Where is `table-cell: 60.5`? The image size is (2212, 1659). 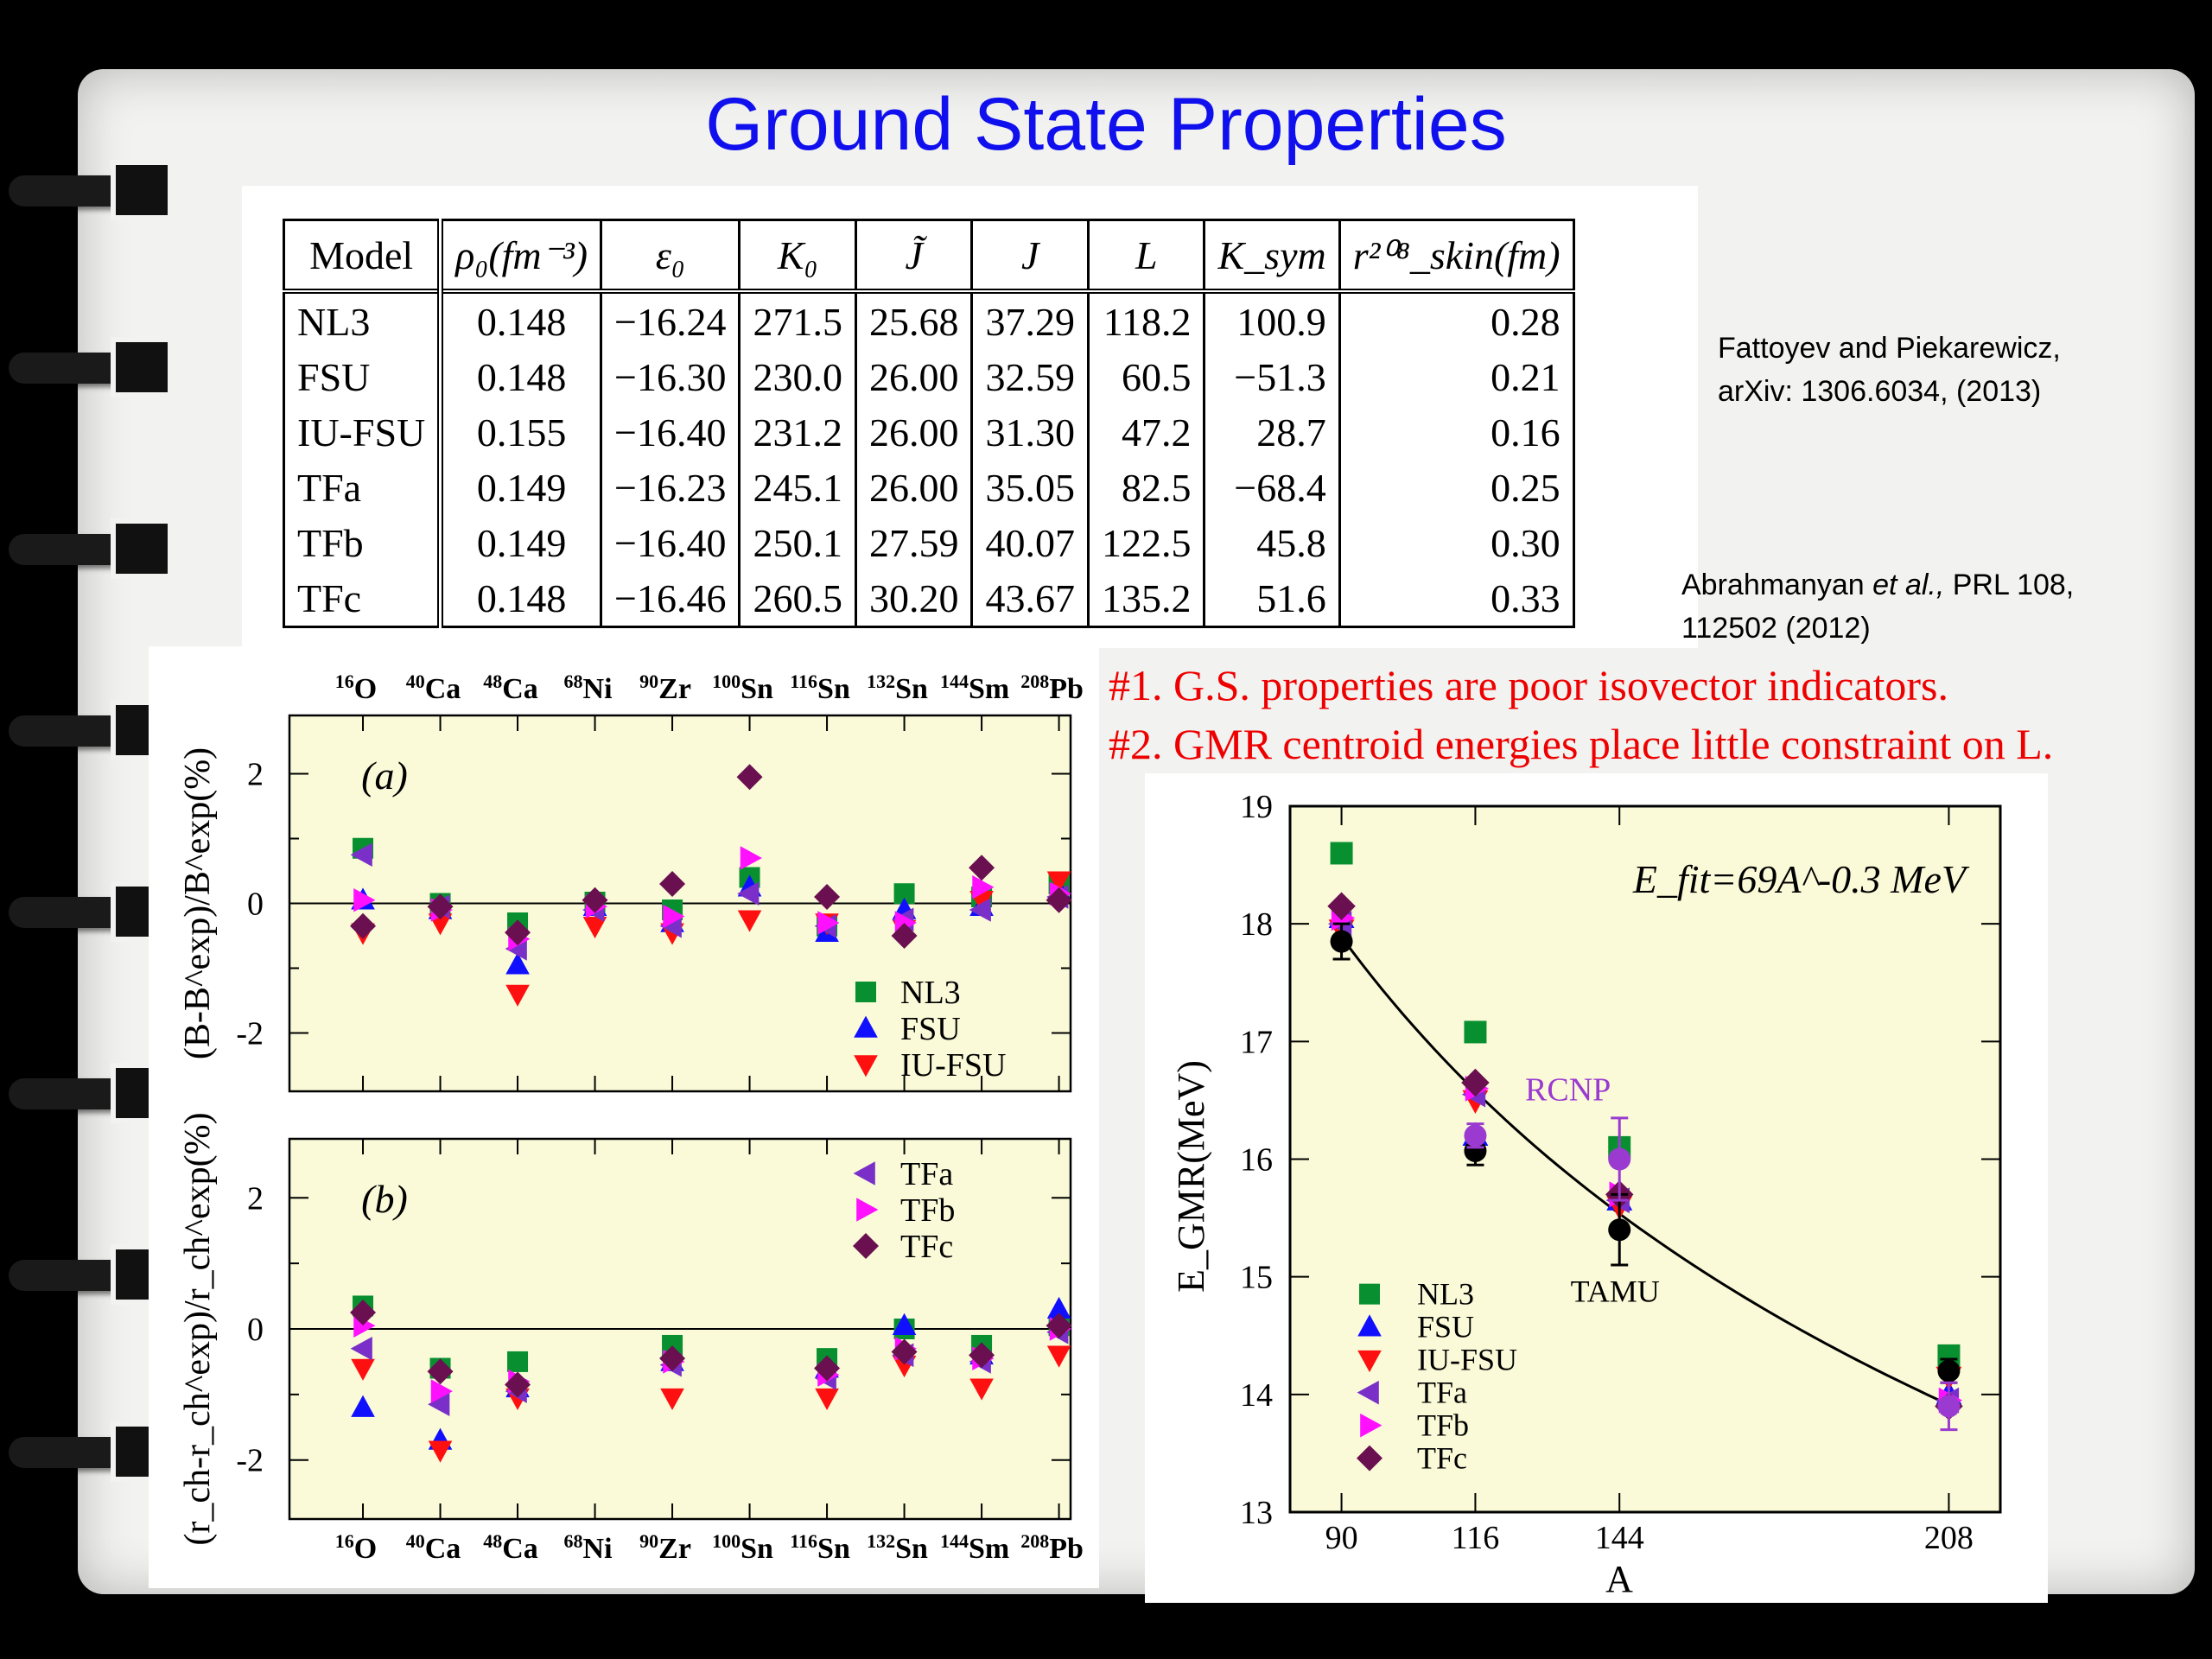 table-cell: 60.5 is located at coordinates (1146, 376).